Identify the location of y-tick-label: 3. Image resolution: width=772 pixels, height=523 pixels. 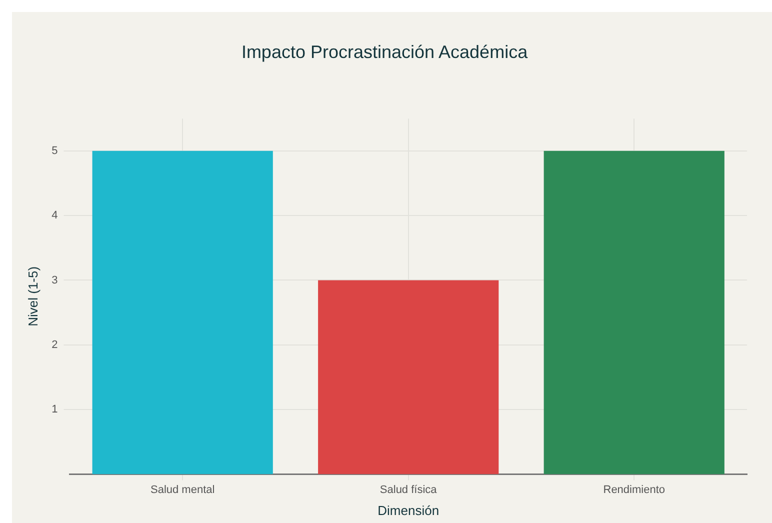
(55, 280).